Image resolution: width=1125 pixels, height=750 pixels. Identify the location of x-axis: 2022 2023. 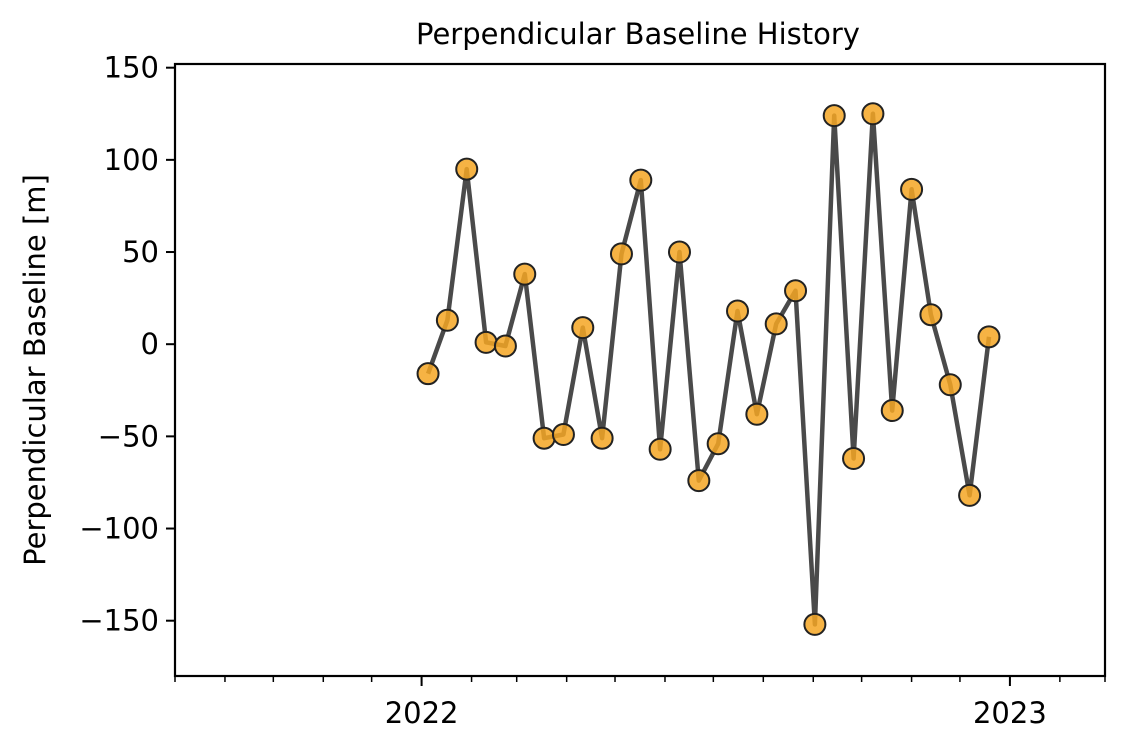
(640, 703).